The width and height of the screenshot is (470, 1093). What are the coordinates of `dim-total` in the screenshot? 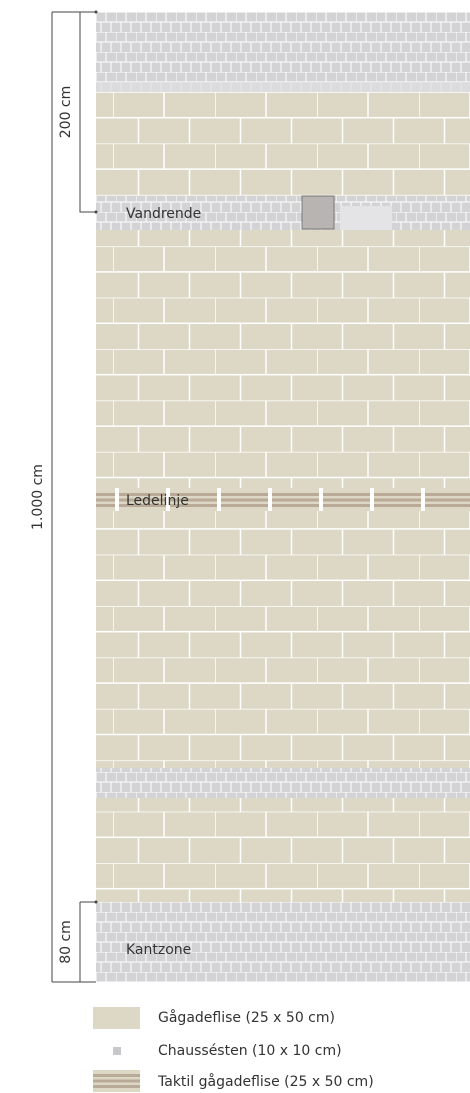 It's located at (73, 497).